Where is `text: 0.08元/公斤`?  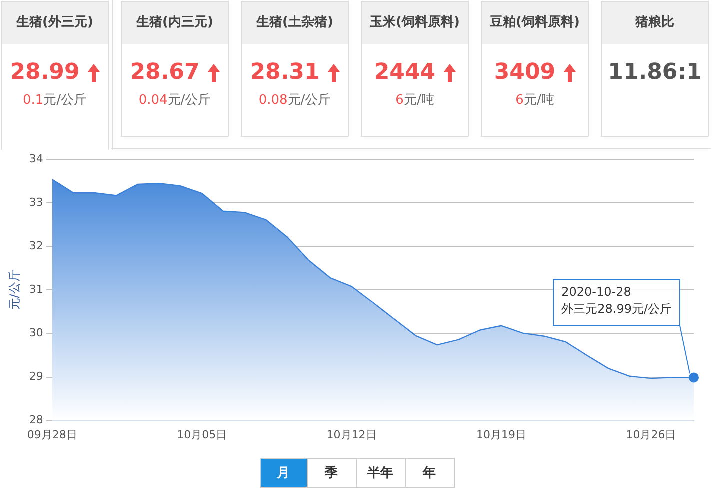 text: 0.08元/公斤 is located at coordinates (295, 100).